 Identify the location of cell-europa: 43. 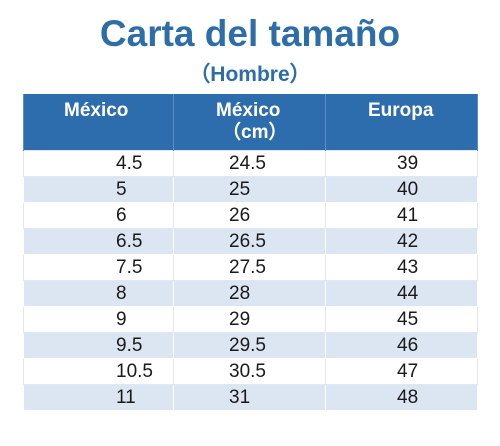
(401, 267).